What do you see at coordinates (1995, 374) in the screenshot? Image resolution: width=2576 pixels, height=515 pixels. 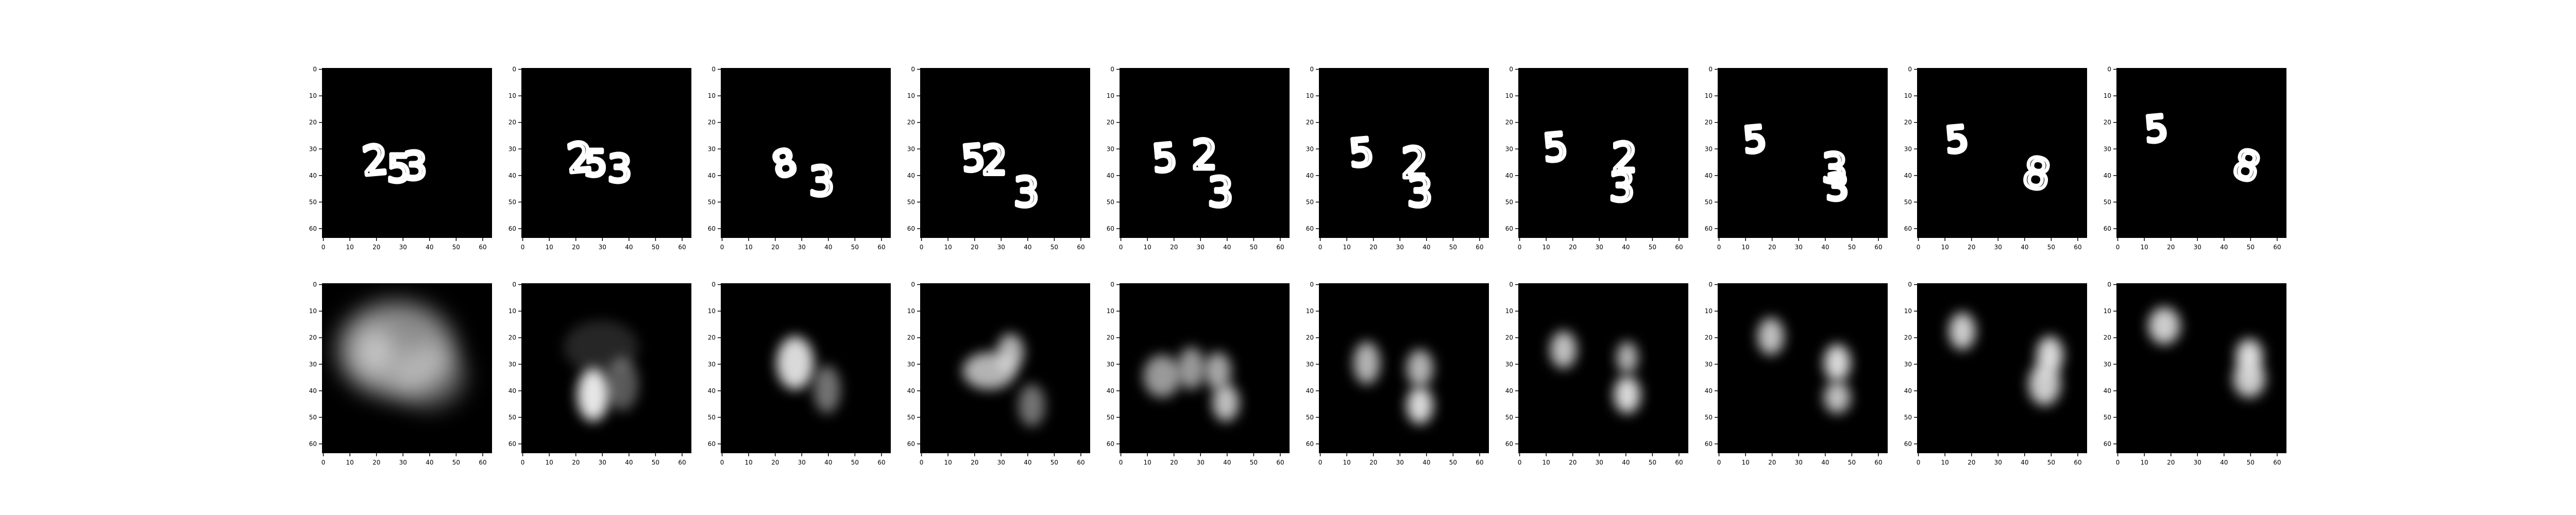 I see `predicted-frames-panel-9: 0 10 20 30 40 50 60 0 10 20 30 40 50 60` at bounding box center [1995, 374].